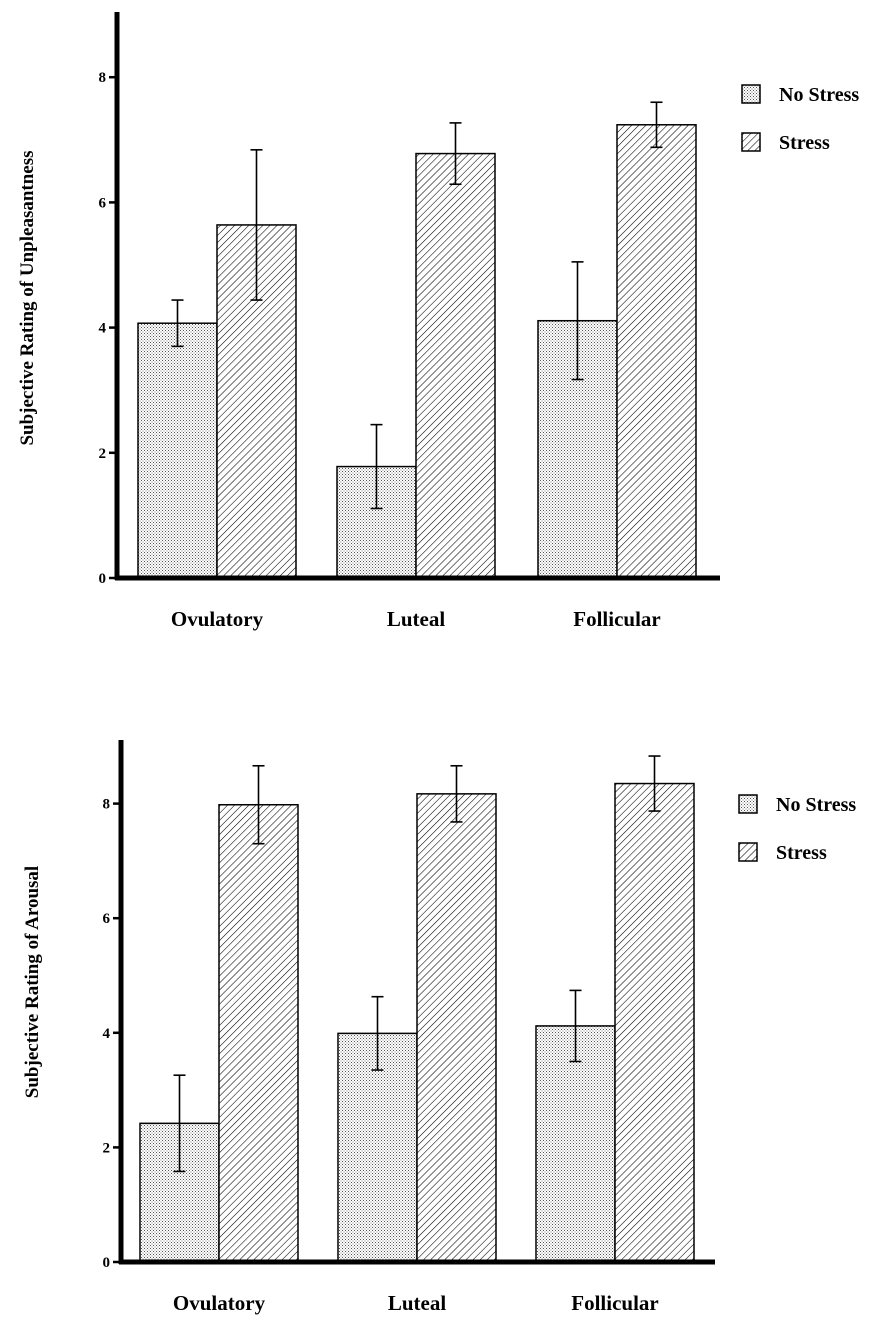 The width and height of the screenshot is (895, 1343). Describe the element at coordinates (258, 1033) in the screenshot. I see `bar-stress-ovulatory` at that location.